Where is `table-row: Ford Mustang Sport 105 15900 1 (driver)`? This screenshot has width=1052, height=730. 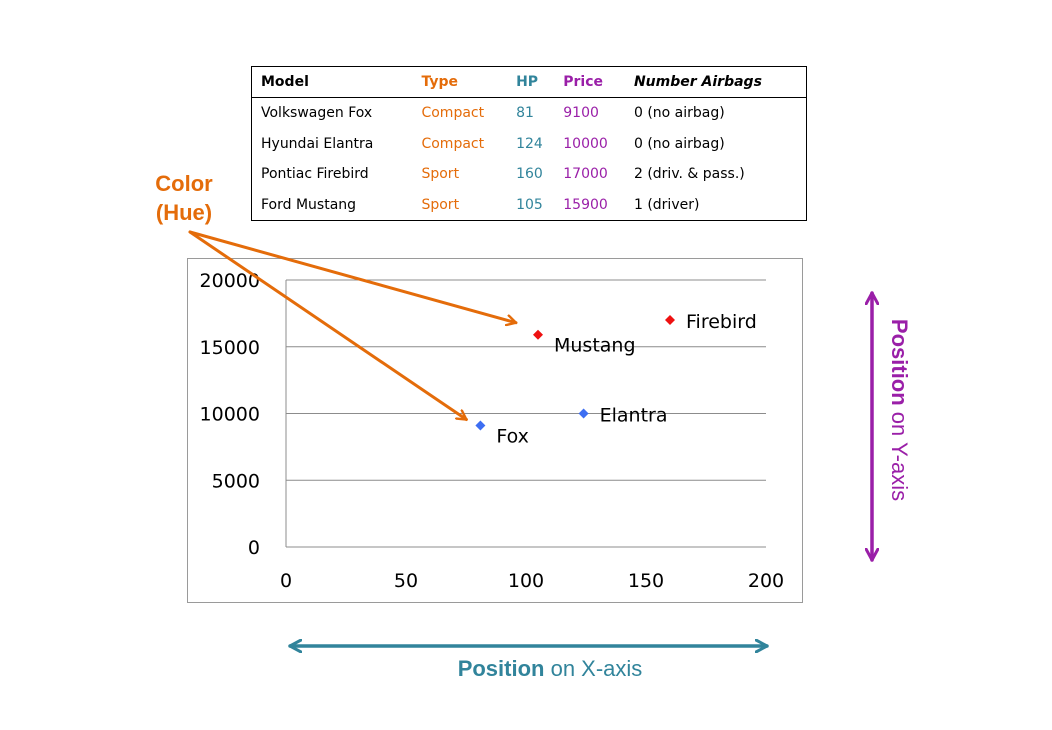
table-row: Ford Mustang Sport 105 15900 1 (driver) is located at coordinates (529, 204).